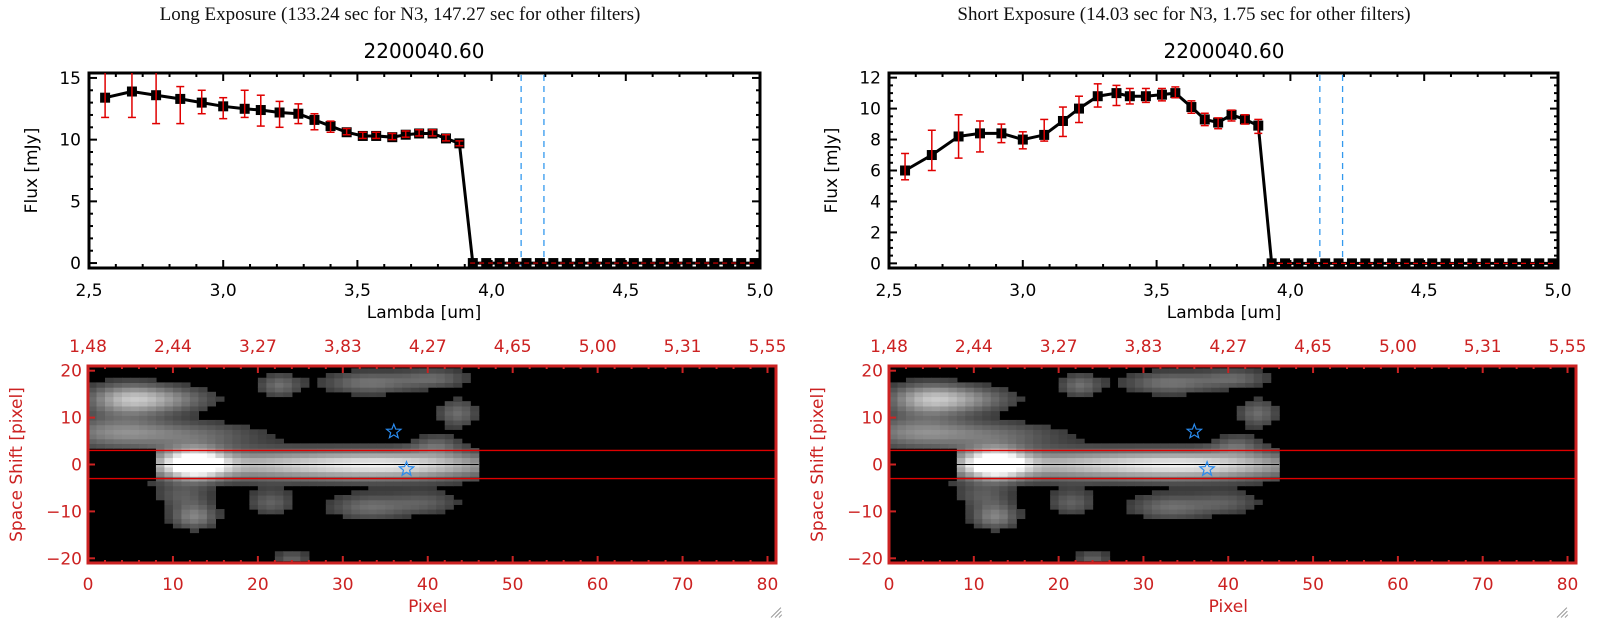 The width and height of the screenshot is (1600, 630). What do you see at coordinates (776, 612) in the screenshot?
I see `resize-grip-left` at bounding box center [776, 612].